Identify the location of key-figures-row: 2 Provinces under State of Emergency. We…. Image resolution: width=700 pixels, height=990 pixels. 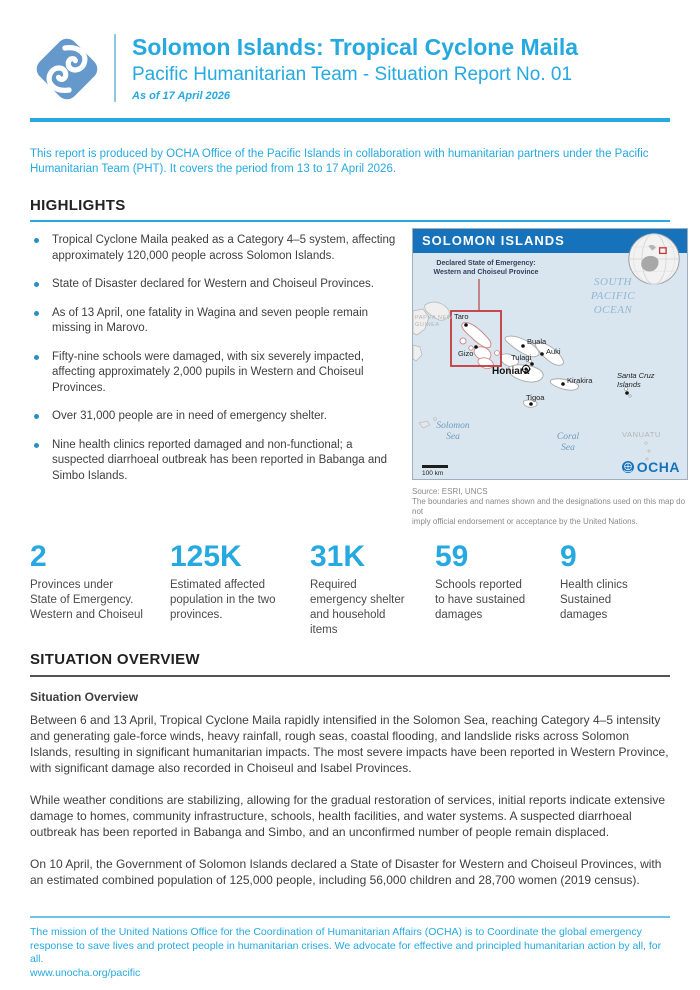
(350, 589).